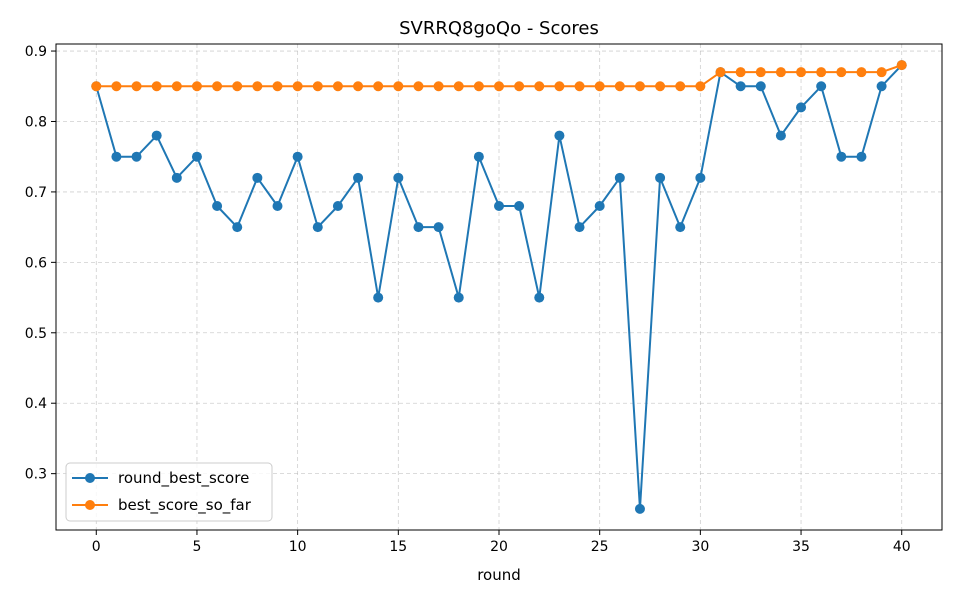  Describe the element at coordinates (36, 404) in the screenshot. I see `y-tick-label: 0.4` at that location.